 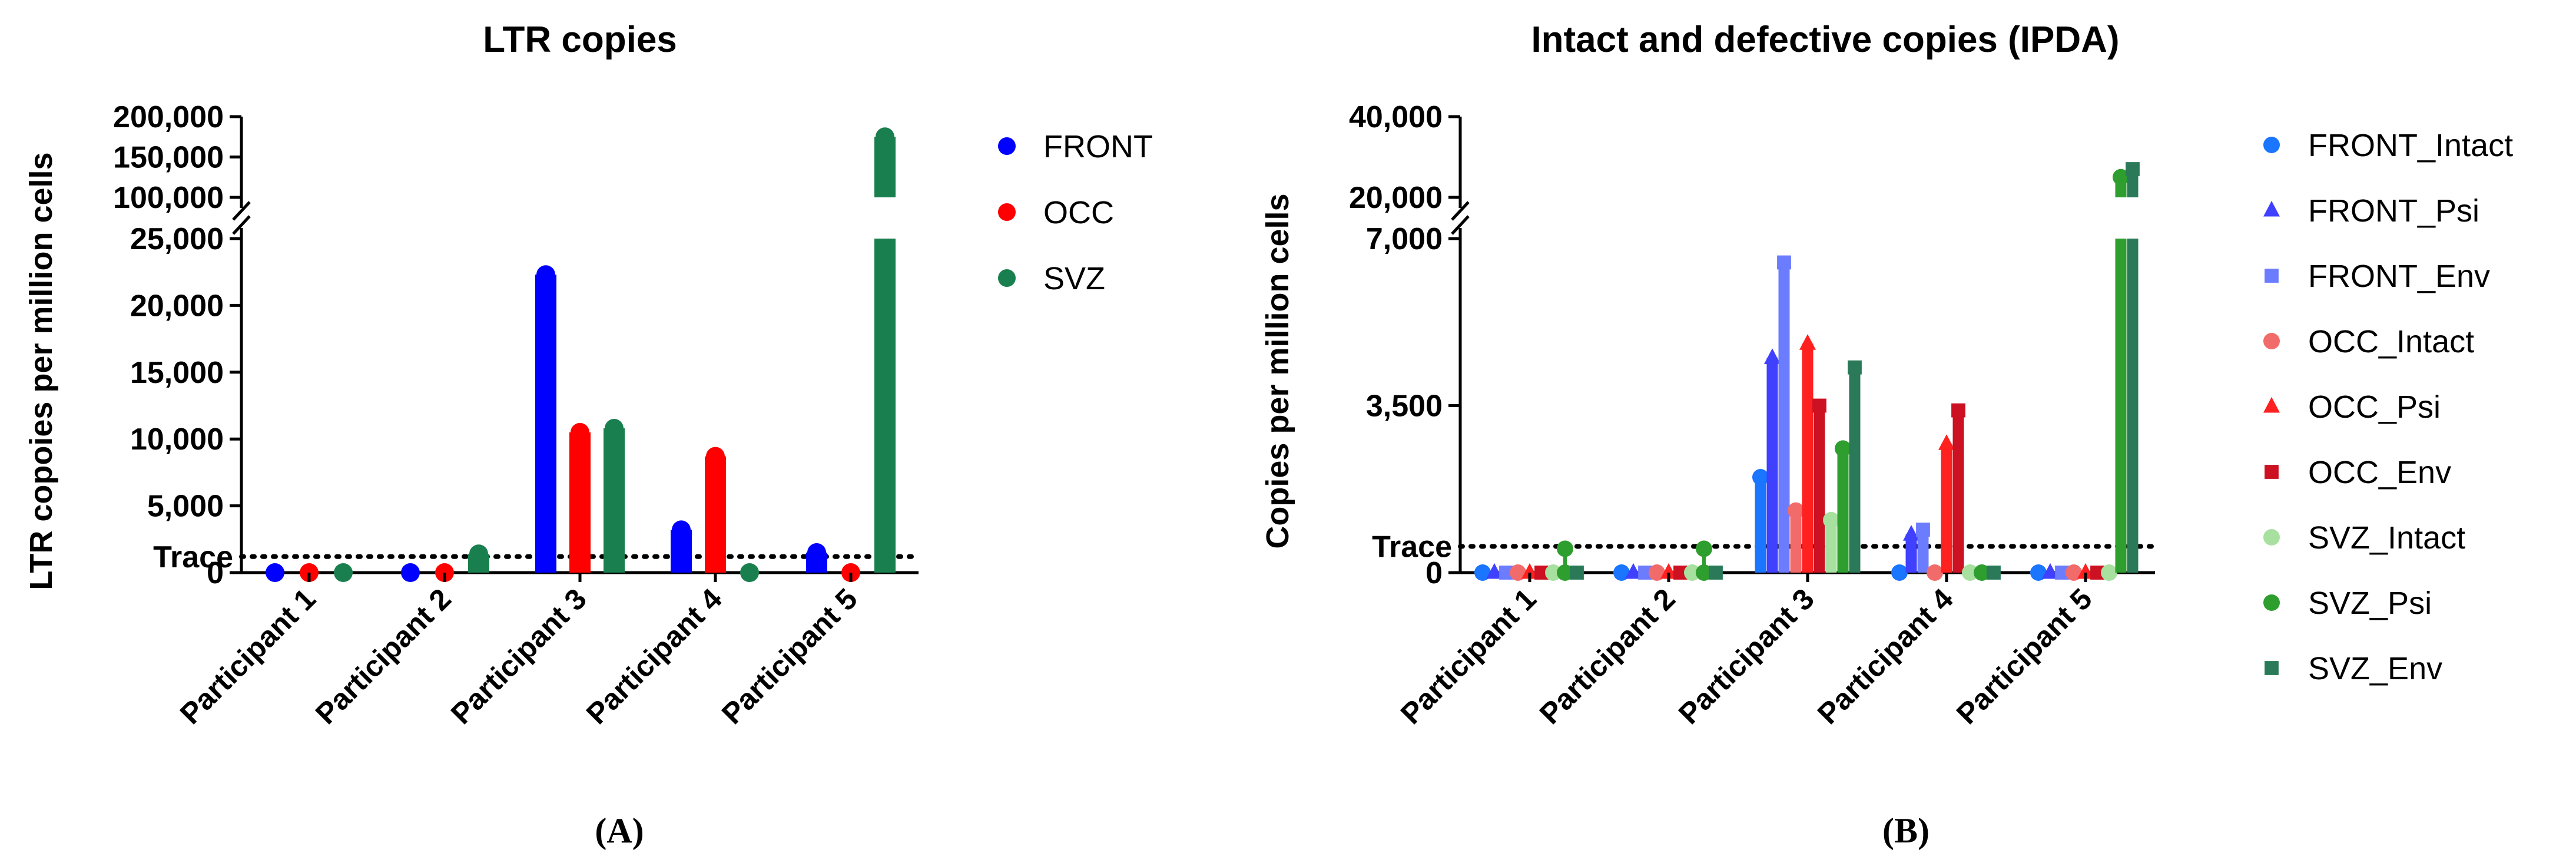 What do you see at coordinates (2370, 603) in the screenshot?
I see `legend-label: SVZ_Psi` at bounding box center [2370, 603].